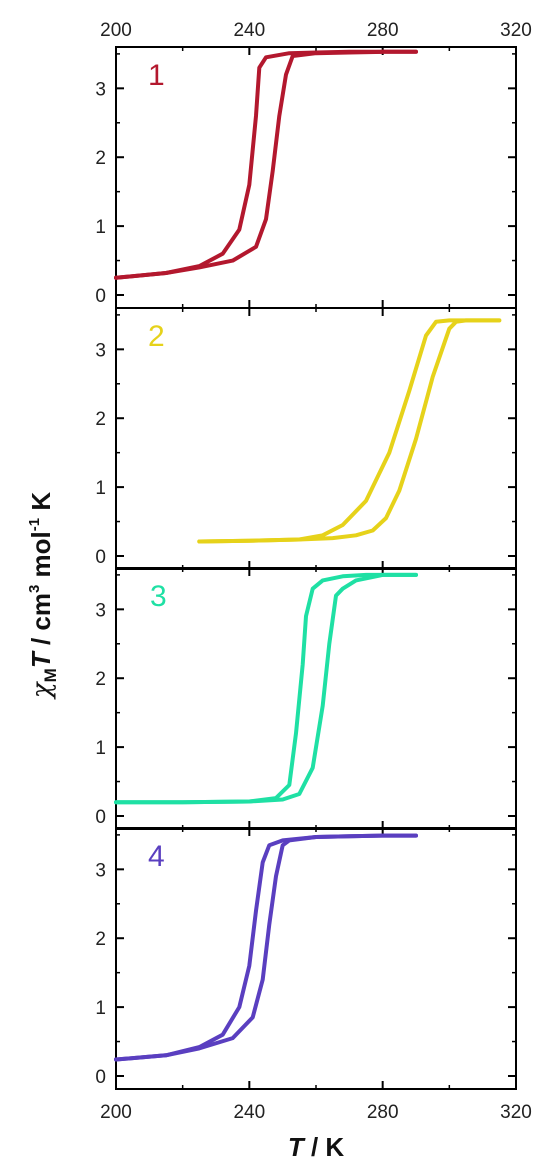  I want to click on top-x-tick-label: 320, so click(516, 30).